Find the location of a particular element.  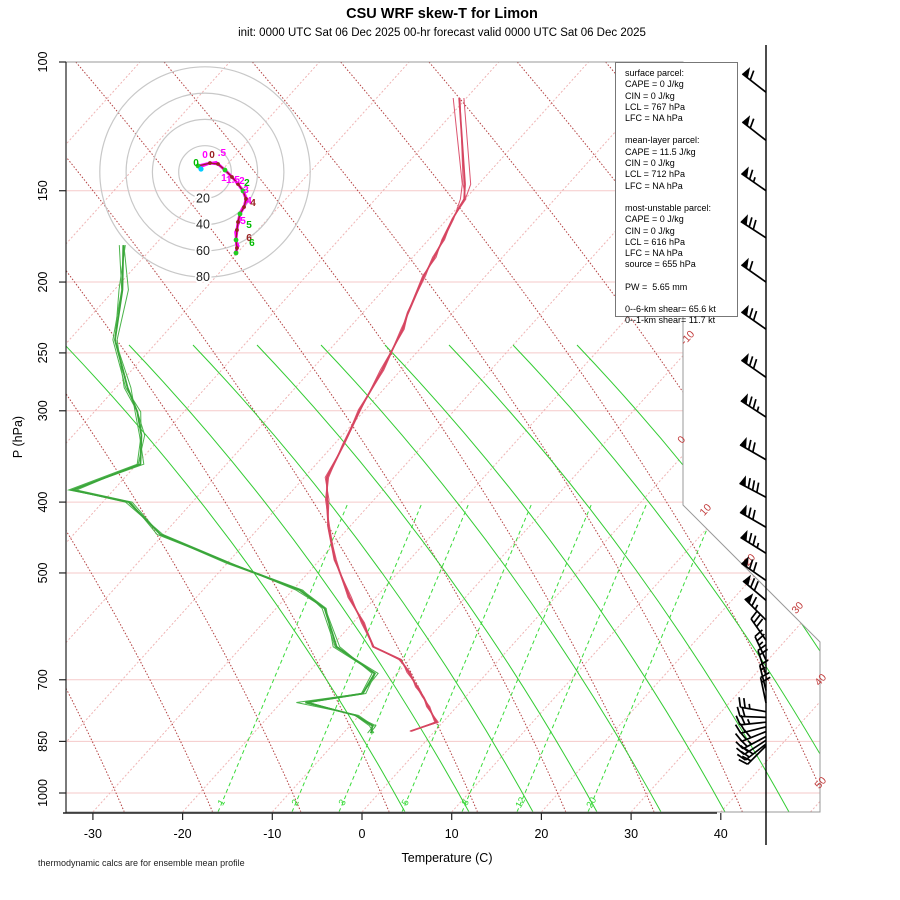

info-box-line: LCL = 767 hPa is located at coordinates (655, 106).